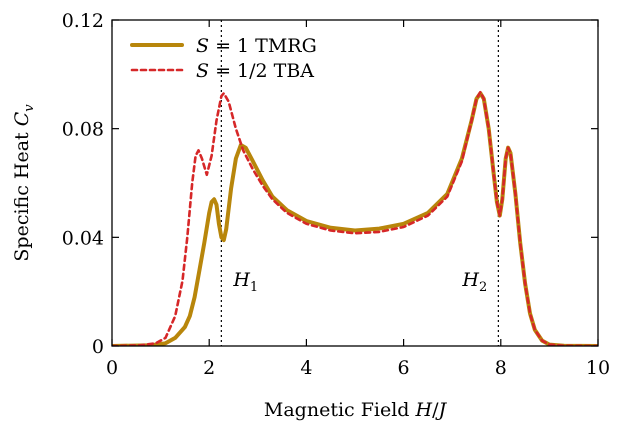  Describe the element at coordinates (83, 130) in the screenshot. I see `y-tick-label: 0.08` at that location.